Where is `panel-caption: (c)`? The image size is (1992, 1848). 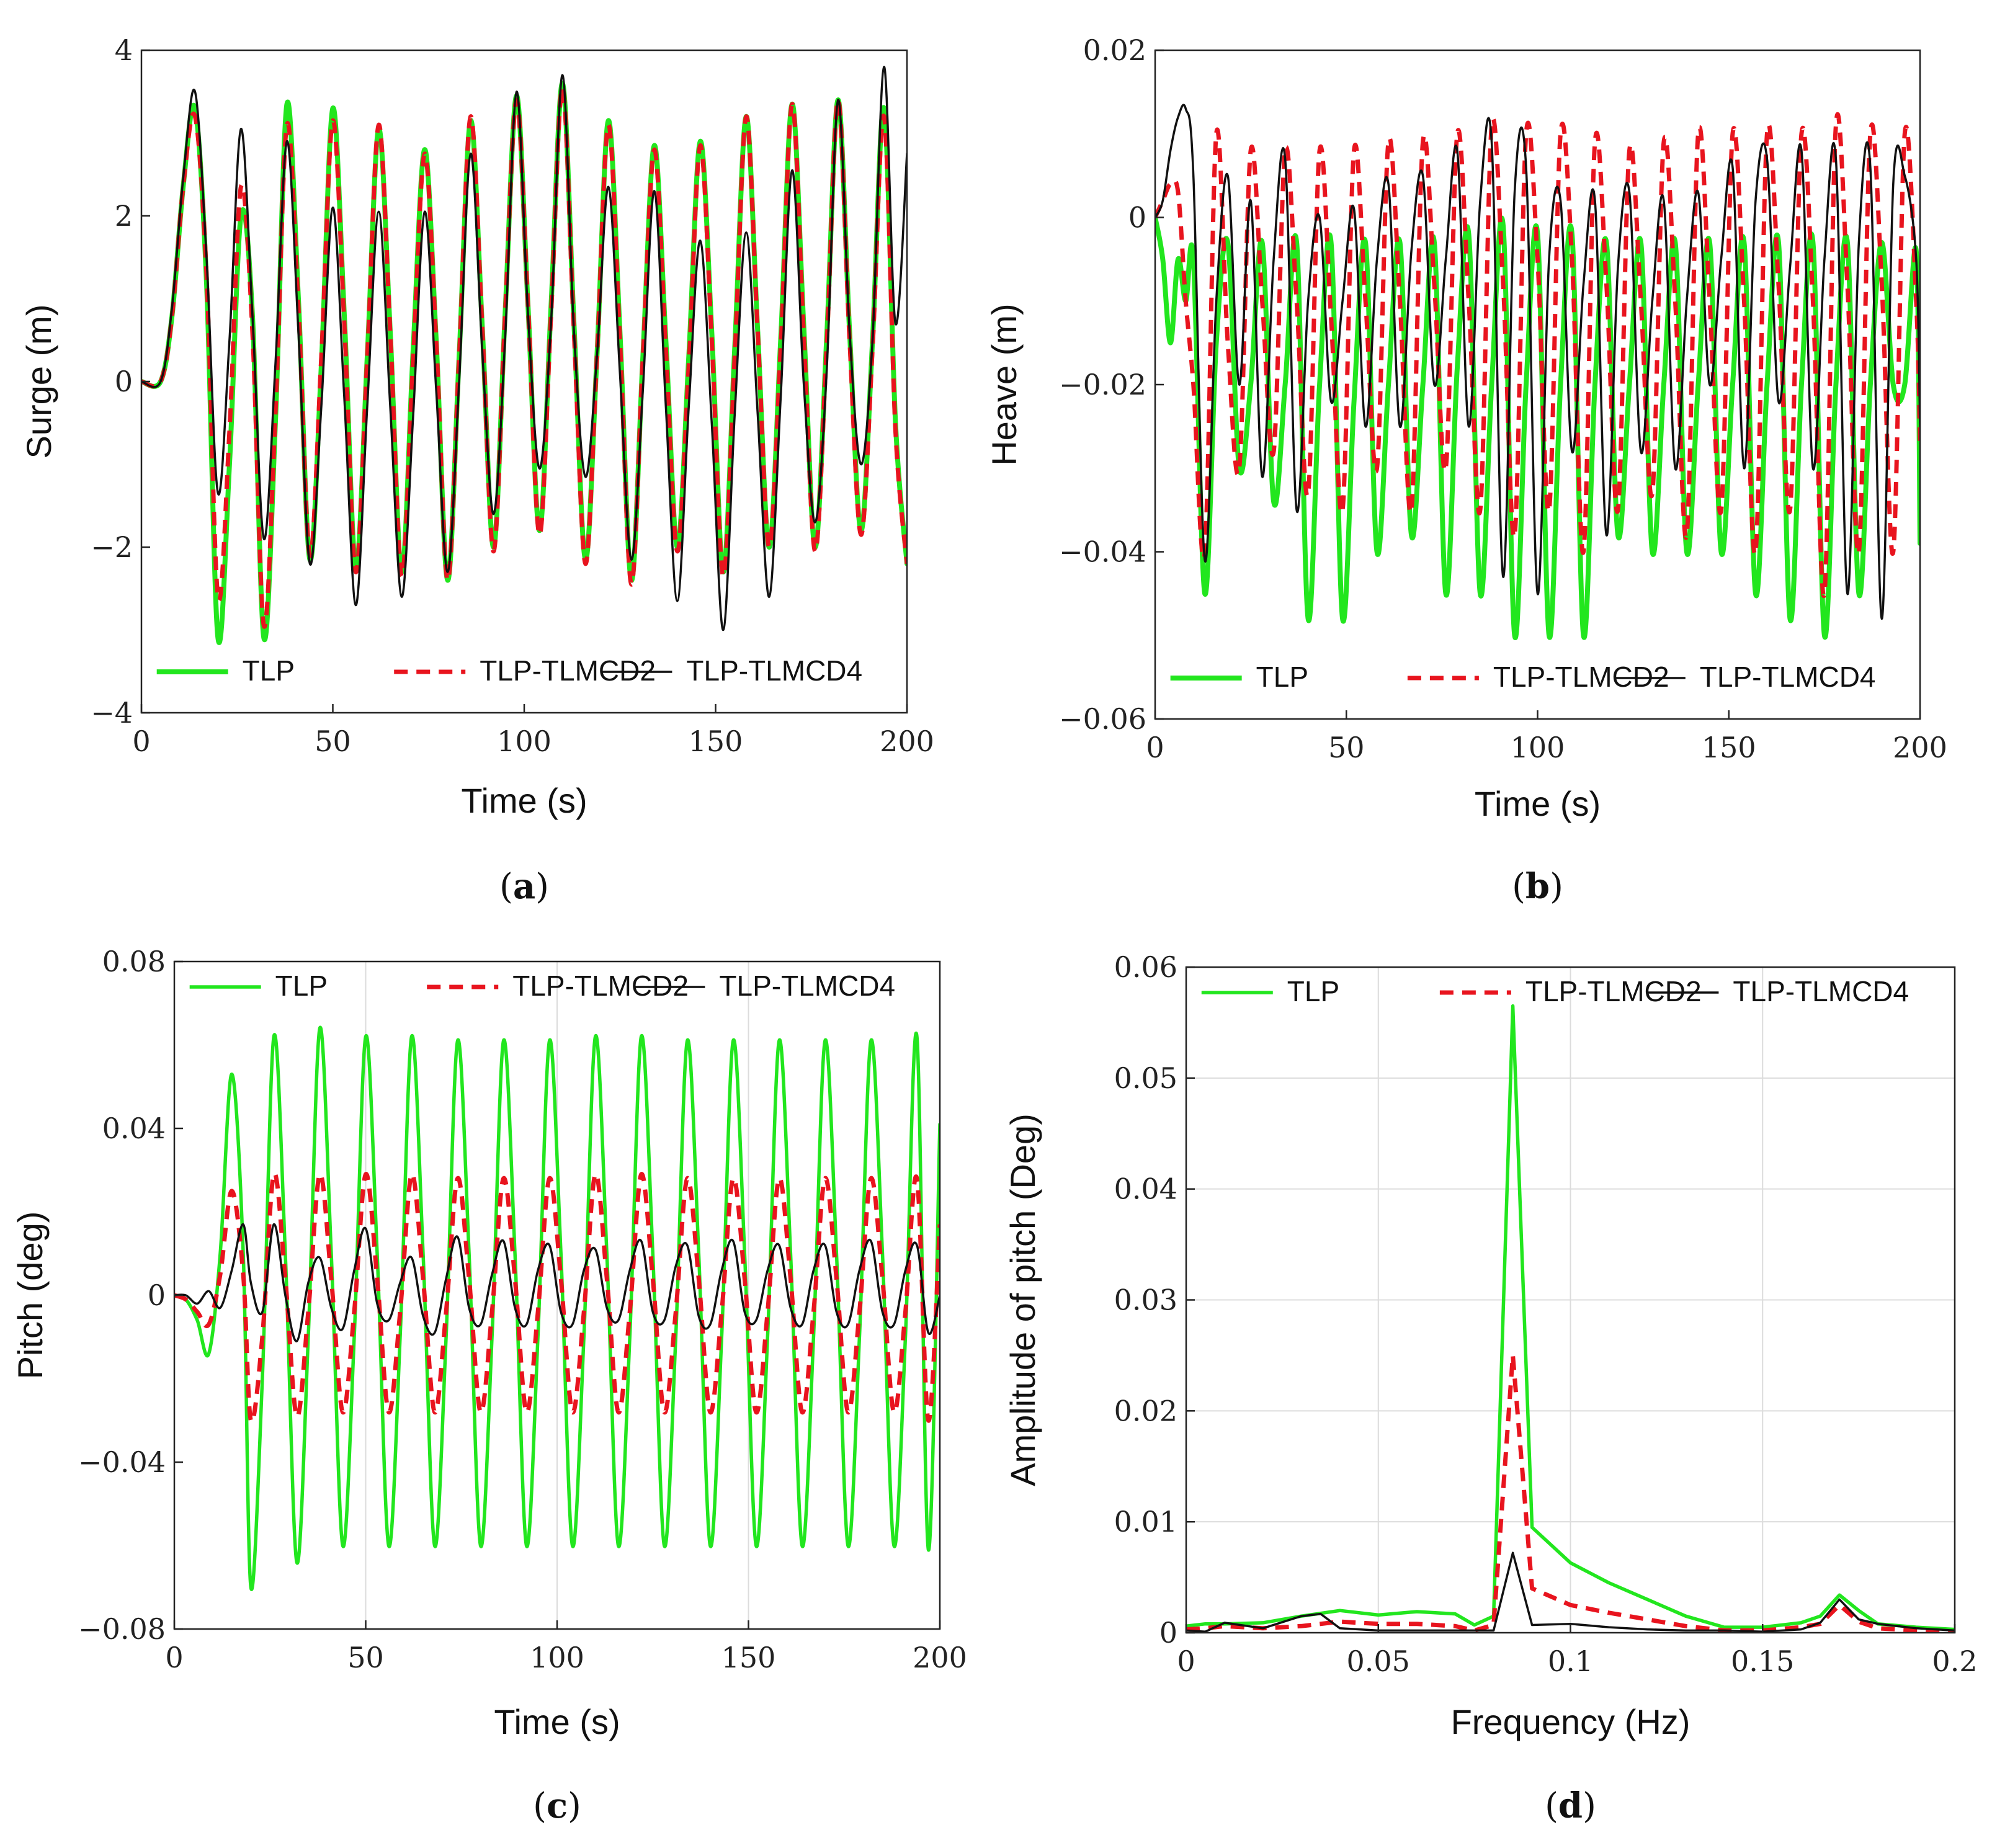 panel-caption: (c) is located at coordinates (557, 1805).